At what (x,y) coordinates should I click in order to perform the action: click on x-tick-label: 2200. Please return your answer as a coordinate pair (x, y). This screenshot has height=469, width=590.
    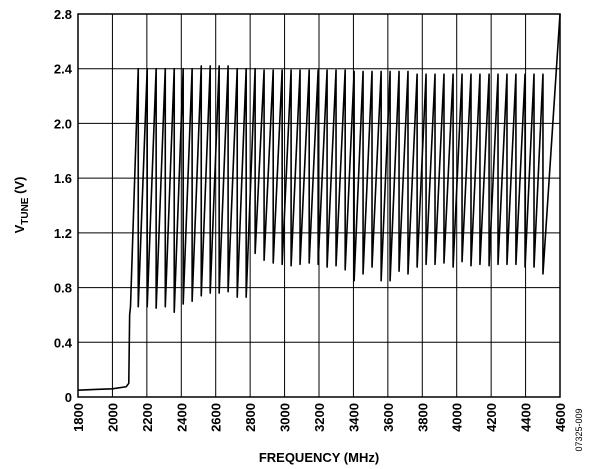
    Looking at the image, I should click on (147, 417).